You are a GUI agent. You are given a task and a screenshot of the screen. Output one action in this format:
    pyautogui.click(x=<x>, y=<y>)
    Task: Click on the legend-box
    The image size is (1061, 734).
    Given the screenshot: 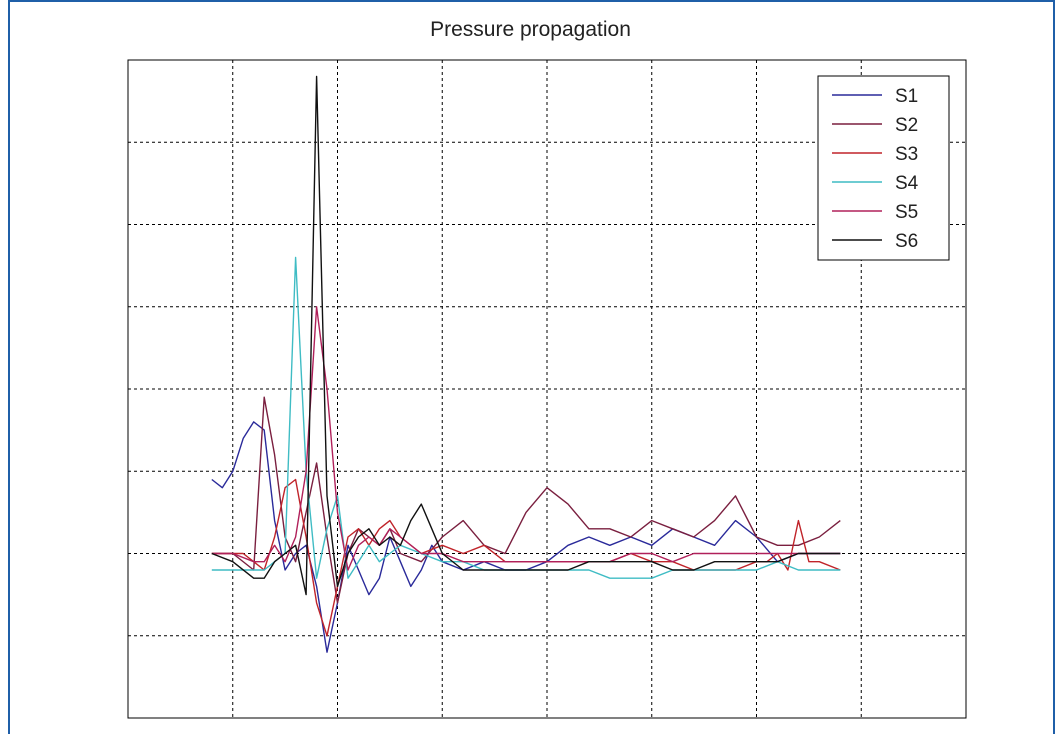 What is the action you would take?
    pyautogui.click(x=883, y=168)
    